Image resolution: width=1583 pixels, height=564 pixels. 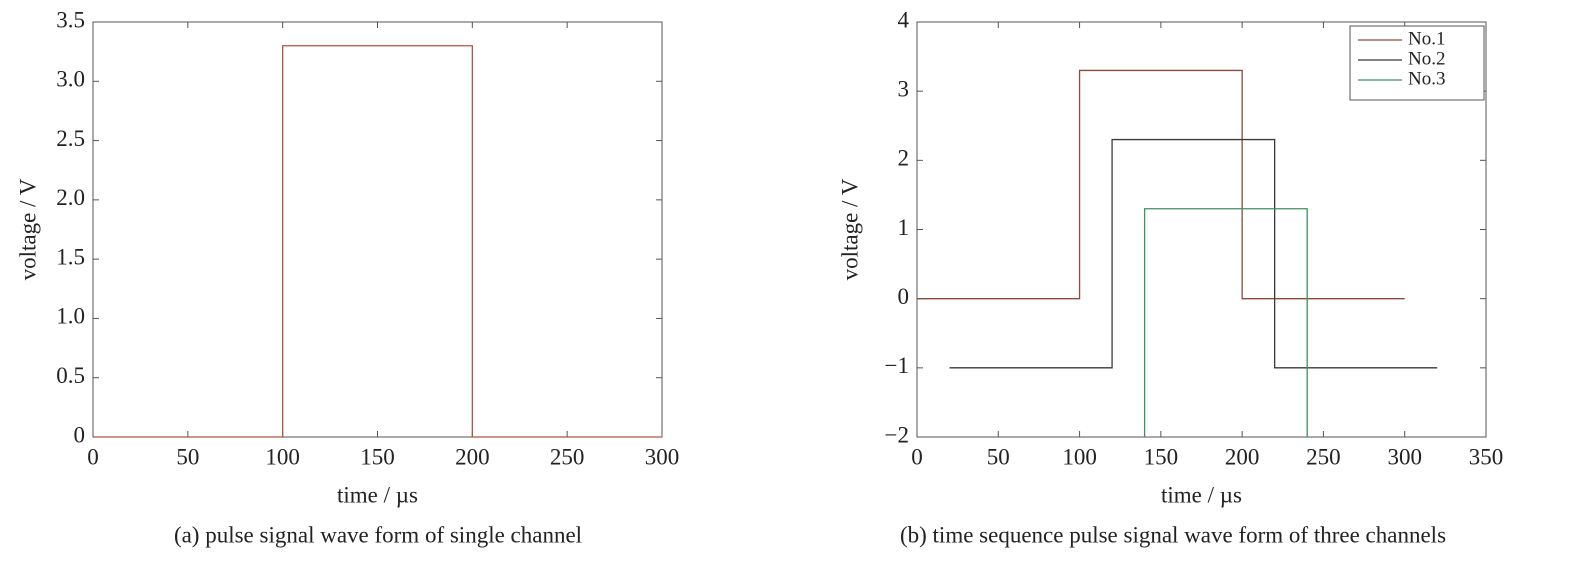 What do you see at coordinates (70, 375) in the screenshot?
I see `y-tick-label: 0.5` at bounding box center [70, 375].